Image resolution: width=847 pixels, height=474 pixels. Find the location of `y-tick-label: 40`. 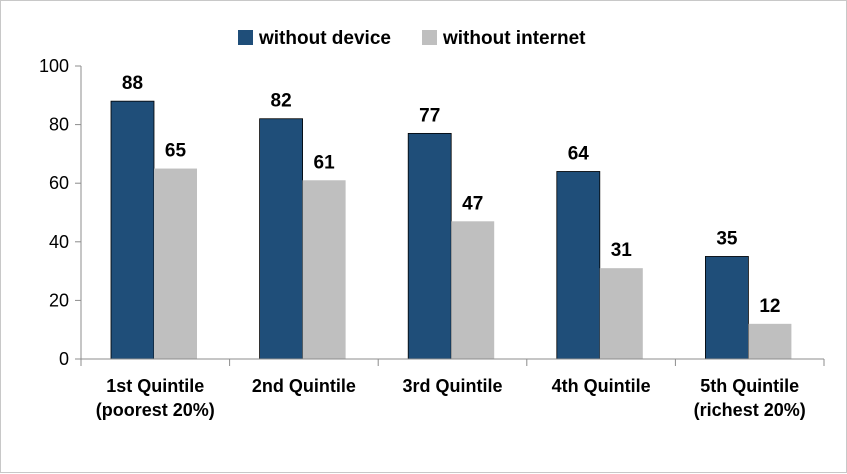

y-tick-label: 40 is located at coordinates (59, 242).